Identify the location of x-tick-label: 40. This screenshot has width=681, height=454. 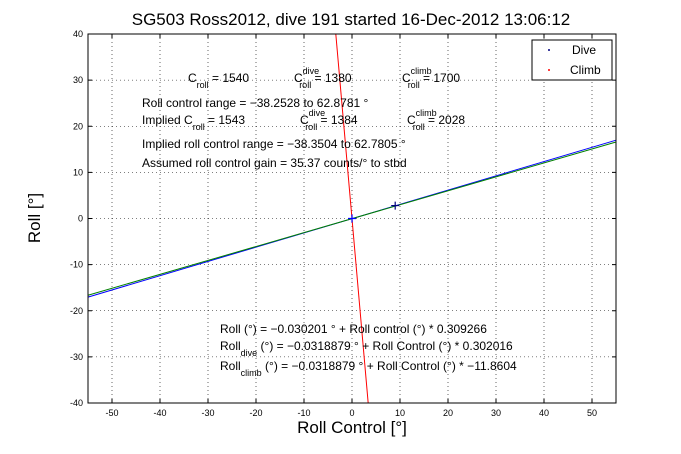
(544, 413).